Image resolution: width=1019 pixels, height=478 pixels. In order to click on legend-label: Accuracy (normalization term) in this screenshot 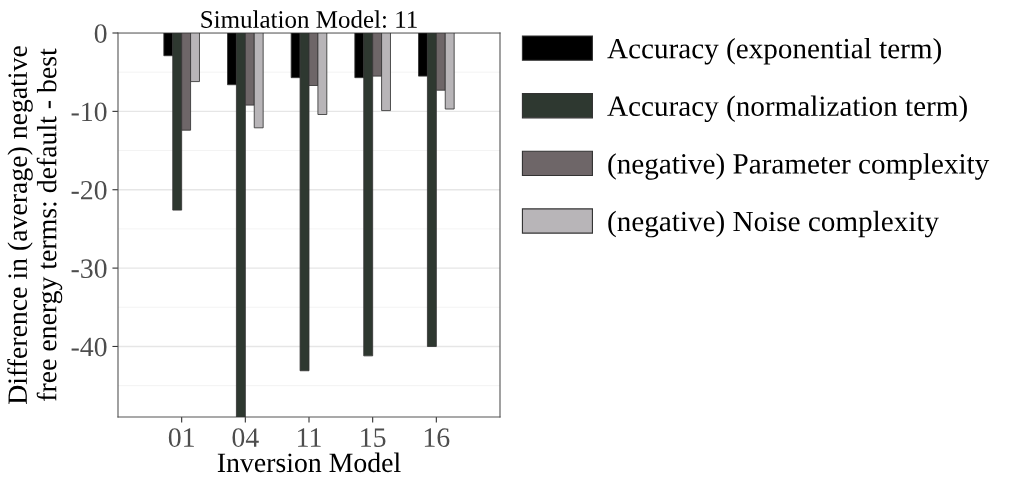, I will do `click(787, 109)`.